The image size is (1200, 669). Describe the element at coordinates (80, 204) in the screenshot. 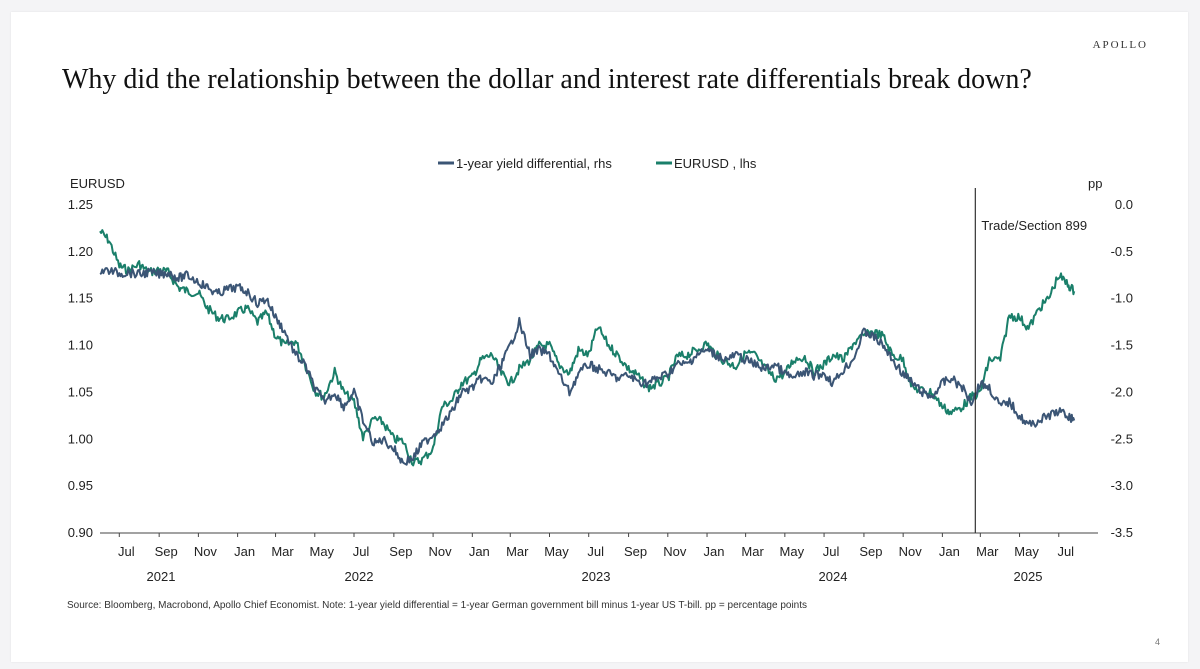

I see `y-tick-left: 1.25` at that location.